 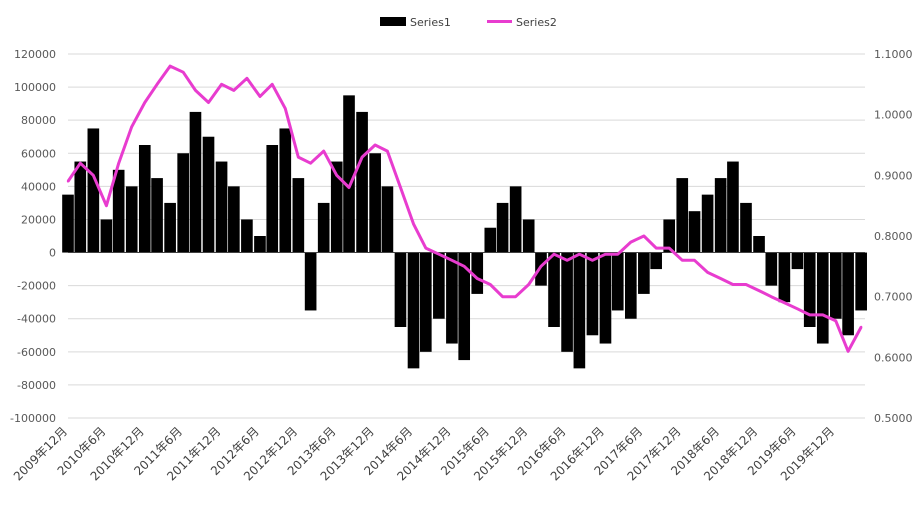 I want to click on left-tick-label: -20000, so click(x=36, y=286).